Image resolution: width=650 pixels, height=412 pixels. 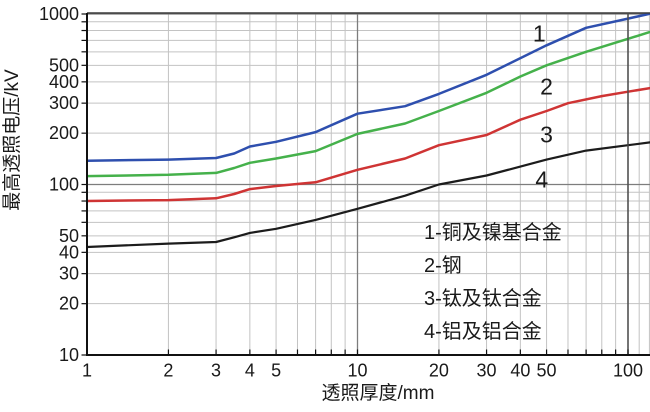 I want to click on y-tick-label: 100, so click(x=64, y=185).